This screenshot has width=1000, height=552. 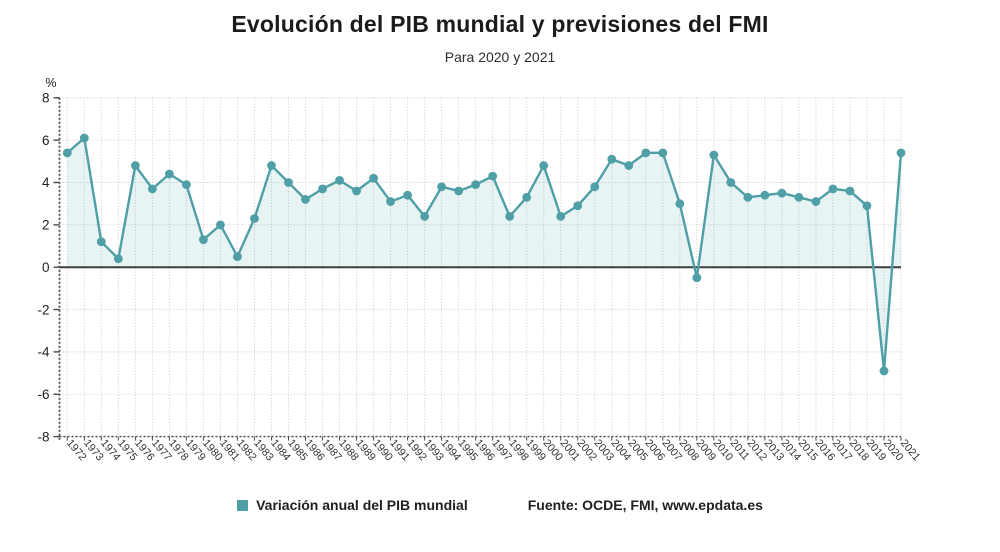 What do you see at coordinates (43, 309) in the screenshot?
I see `svg-text: -2` at bounding box center [43, 309].